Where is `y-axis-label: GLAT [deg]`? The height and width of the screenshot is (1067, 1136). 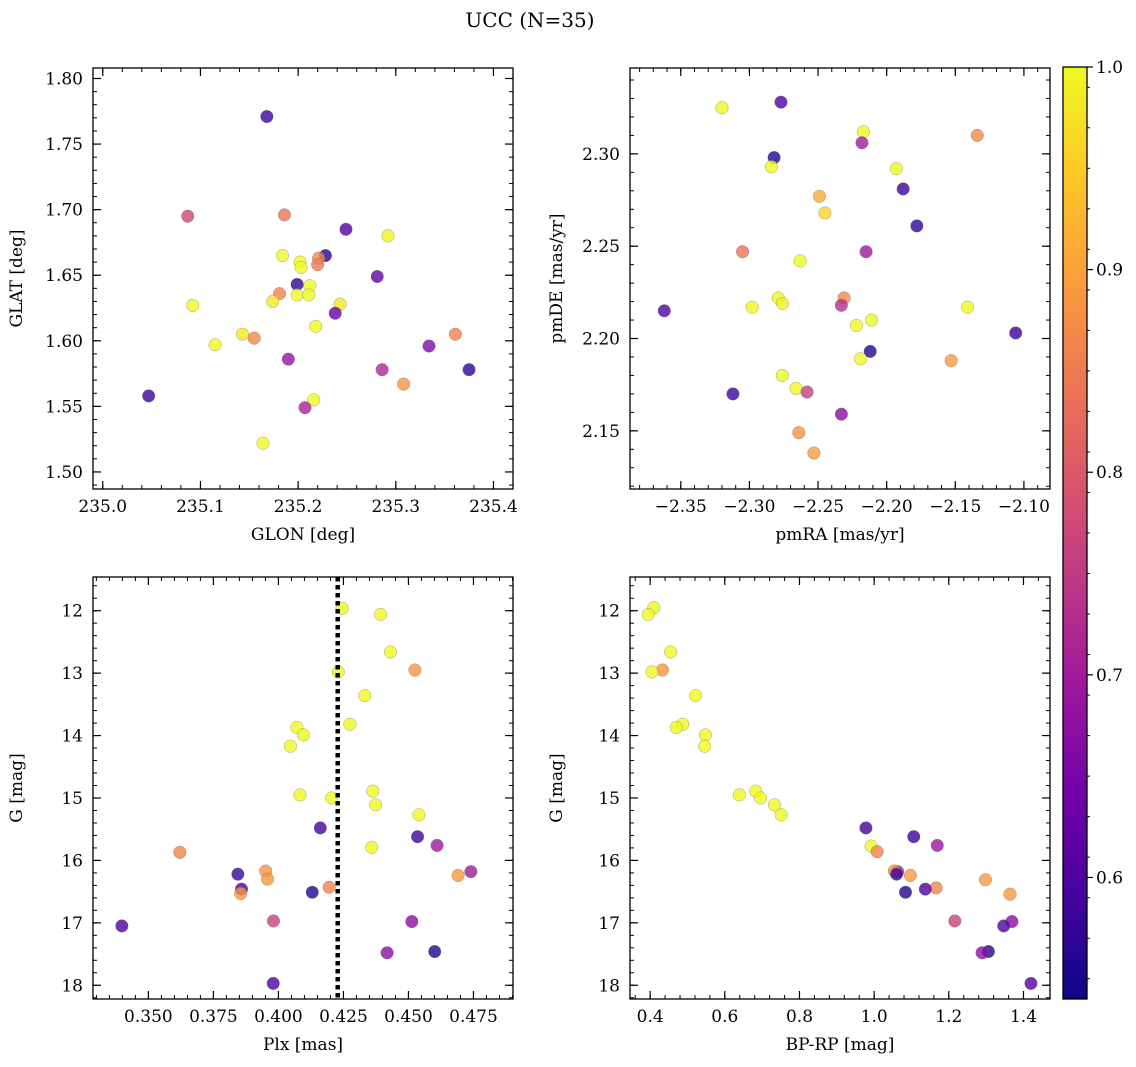 y-axis-label: GLAT [deg] is located at coordinates (17, 278).